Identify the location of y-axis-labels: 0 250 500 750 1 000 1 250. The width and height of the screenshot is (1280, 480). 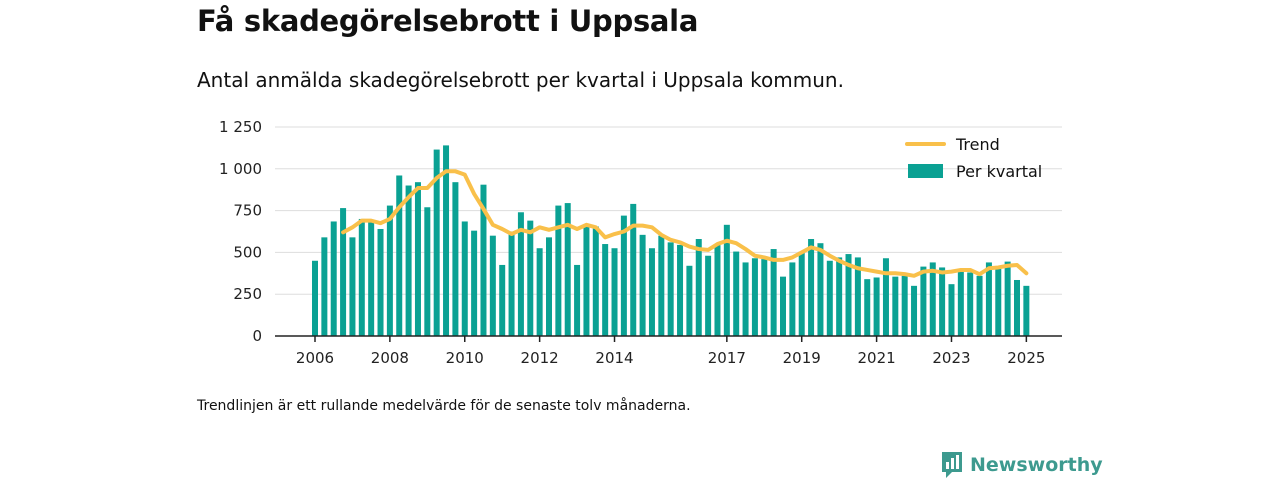
(240, 231).